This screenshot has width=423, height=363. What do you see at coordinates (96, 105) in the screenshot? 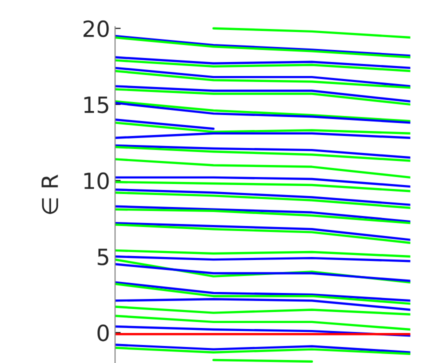
I see `y-tick-label: 15` at bounding box center [96, 105].